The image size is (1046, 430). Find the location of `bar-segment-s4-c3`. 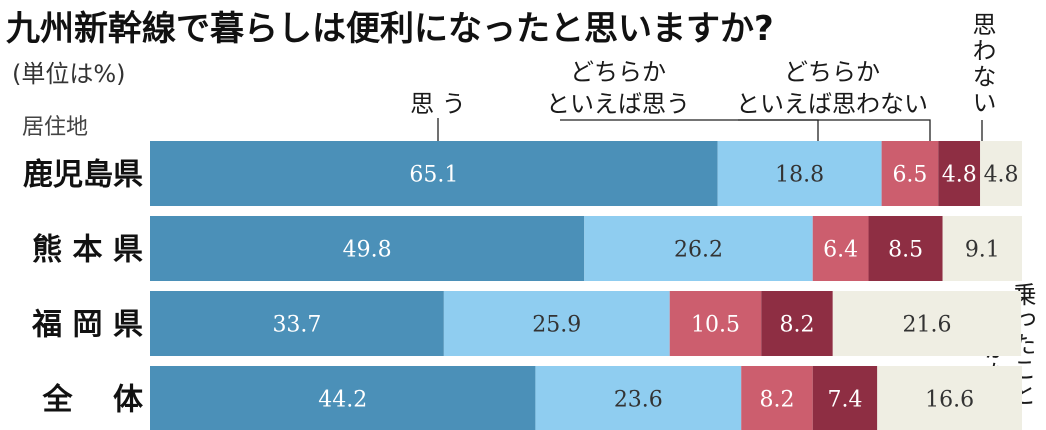

bar-segment-s4-c3 is located at coordinates (949, 398).